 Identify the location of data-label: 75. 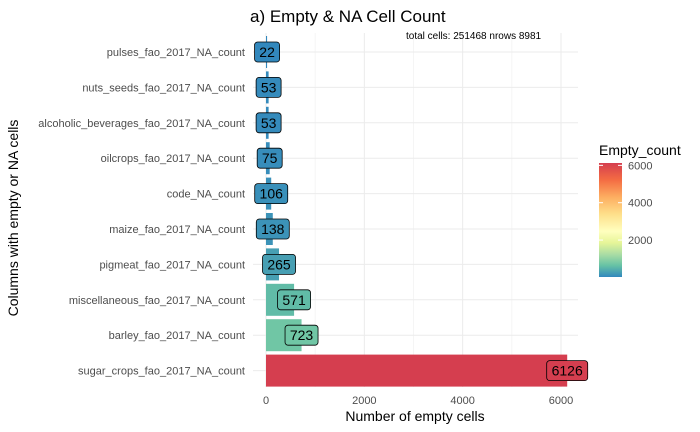
(269, 158).